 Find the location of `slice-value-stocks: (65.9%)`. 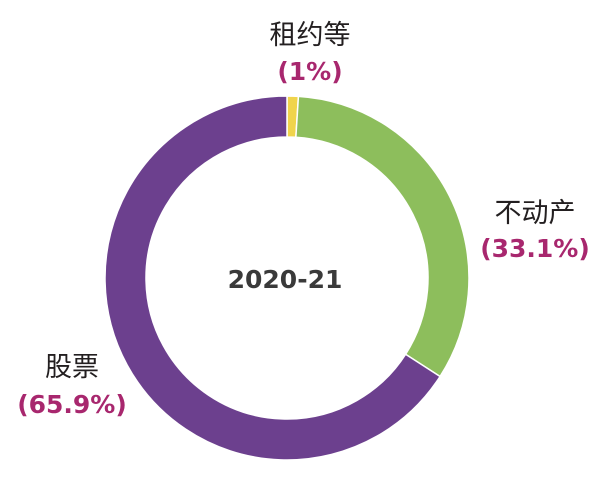

slice-value-stocks: (65.9%) is located at coordinates (72, 404).